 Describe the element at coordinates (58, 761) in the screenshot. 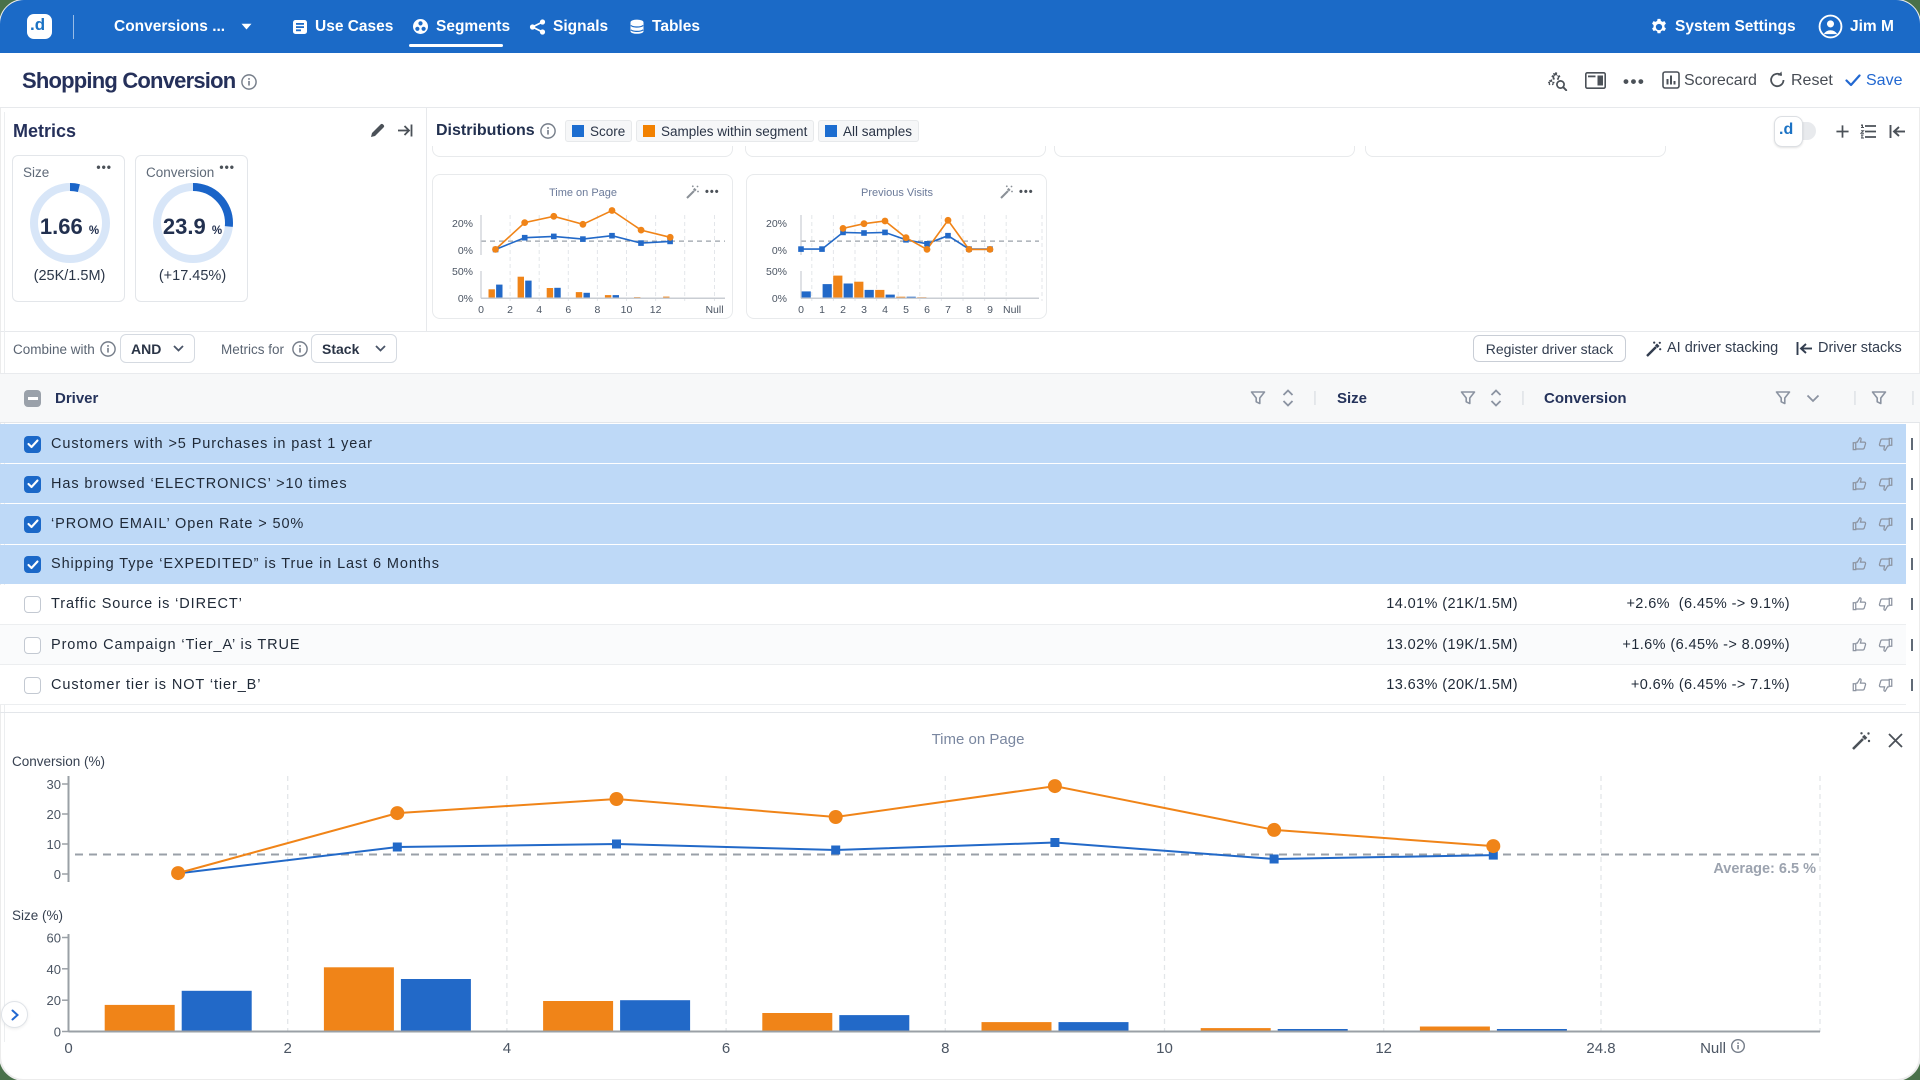

I see `svg-text: Conversion (%)` at that location.